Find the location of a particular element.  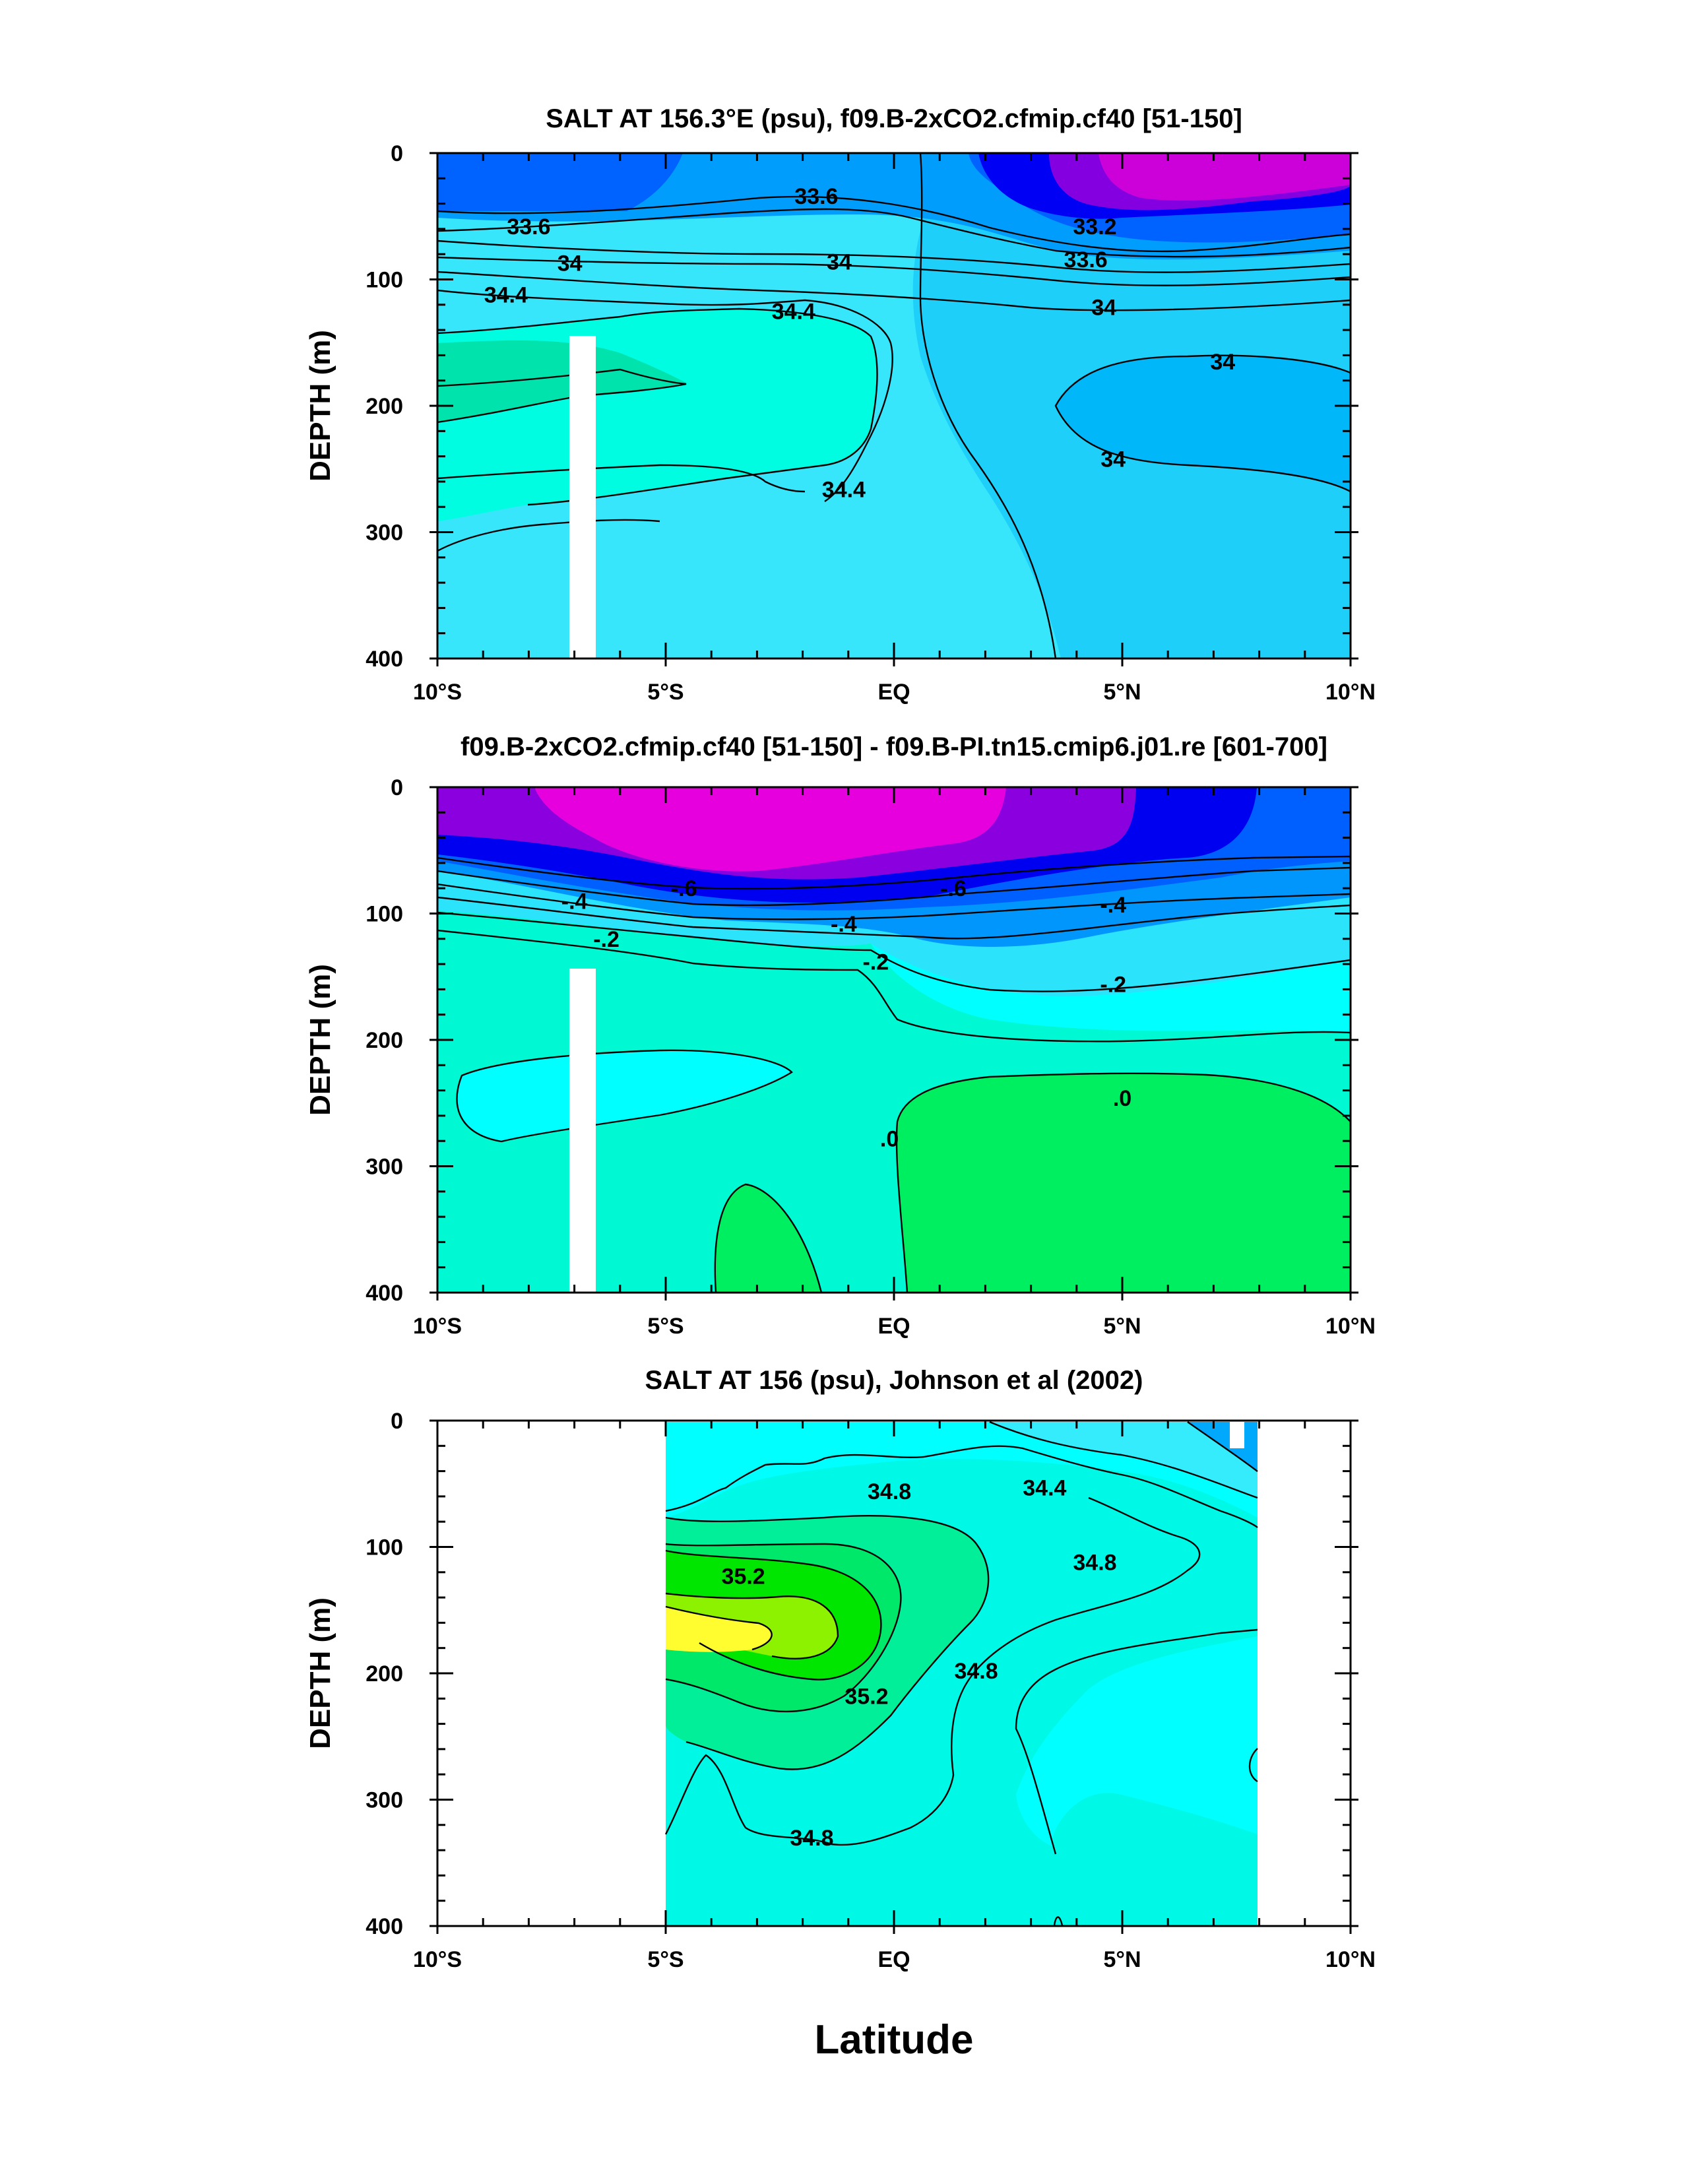

x-axis-label: Latitude is located at coordinates (893, 2040).